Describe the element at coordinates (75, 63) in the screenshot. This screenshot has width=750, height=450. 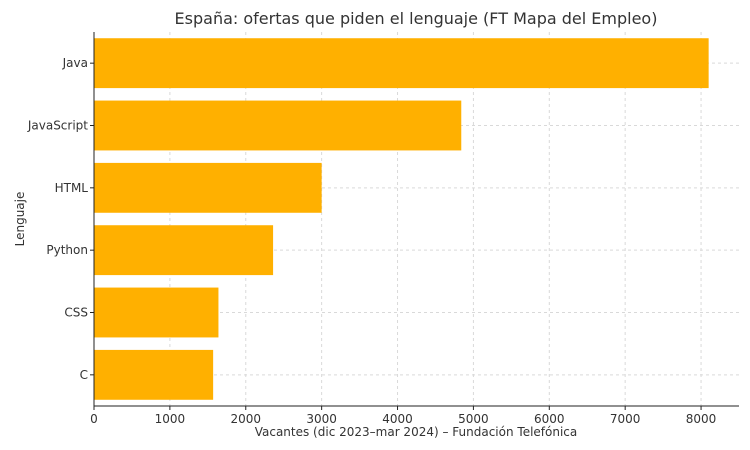
I see `y-tick-label: Java` at that location.